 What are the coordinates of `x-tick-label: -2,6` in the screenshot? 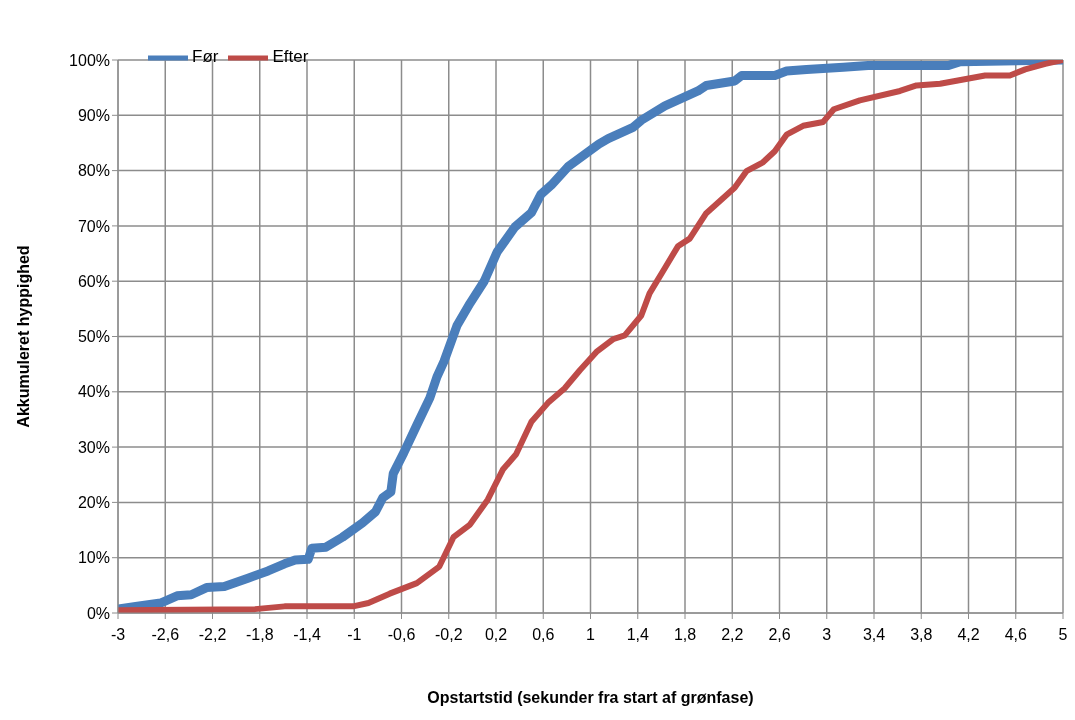 It's located at (165, 635).